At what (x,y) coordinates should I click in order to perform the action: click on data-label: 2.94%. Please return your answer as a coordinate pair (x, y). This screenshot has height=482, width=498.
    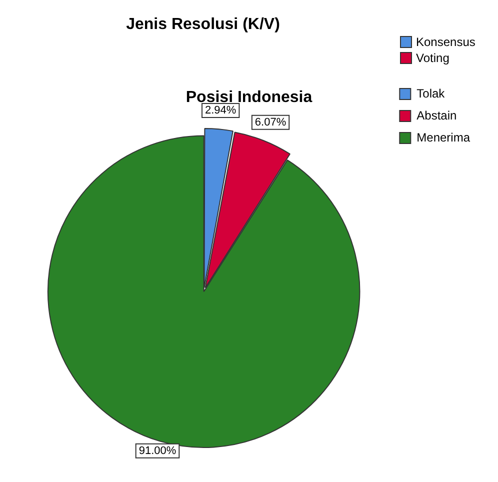
    Looking at the image, I should click on (220, 110).